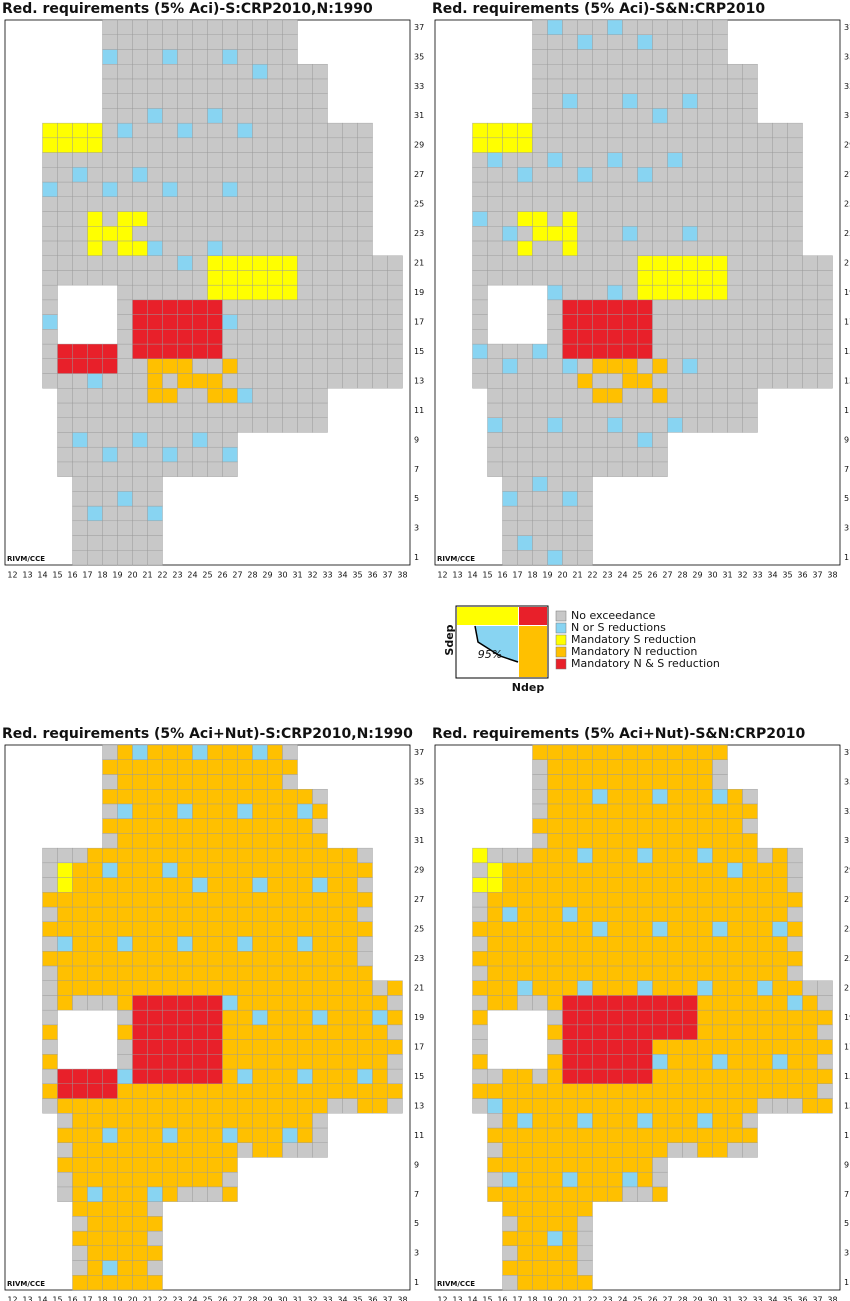  Describe the element at coordinates (847, 811) in the screenshot. I see `y-tick-label: 33` at that location.